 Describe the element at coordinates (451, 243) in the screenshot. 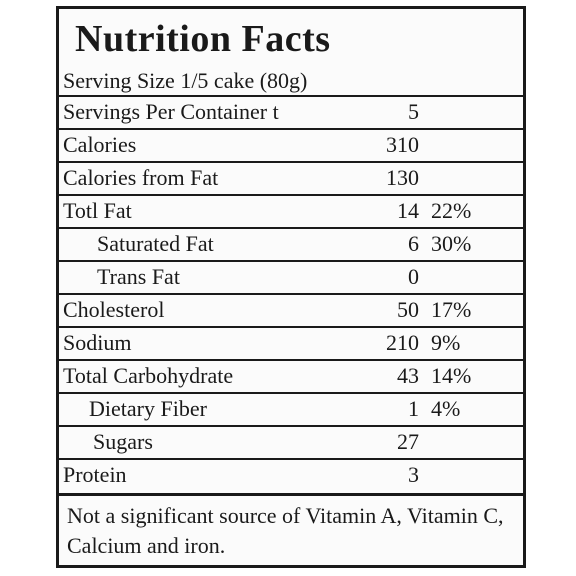

I see `row-daily-value: 30%` at that location.